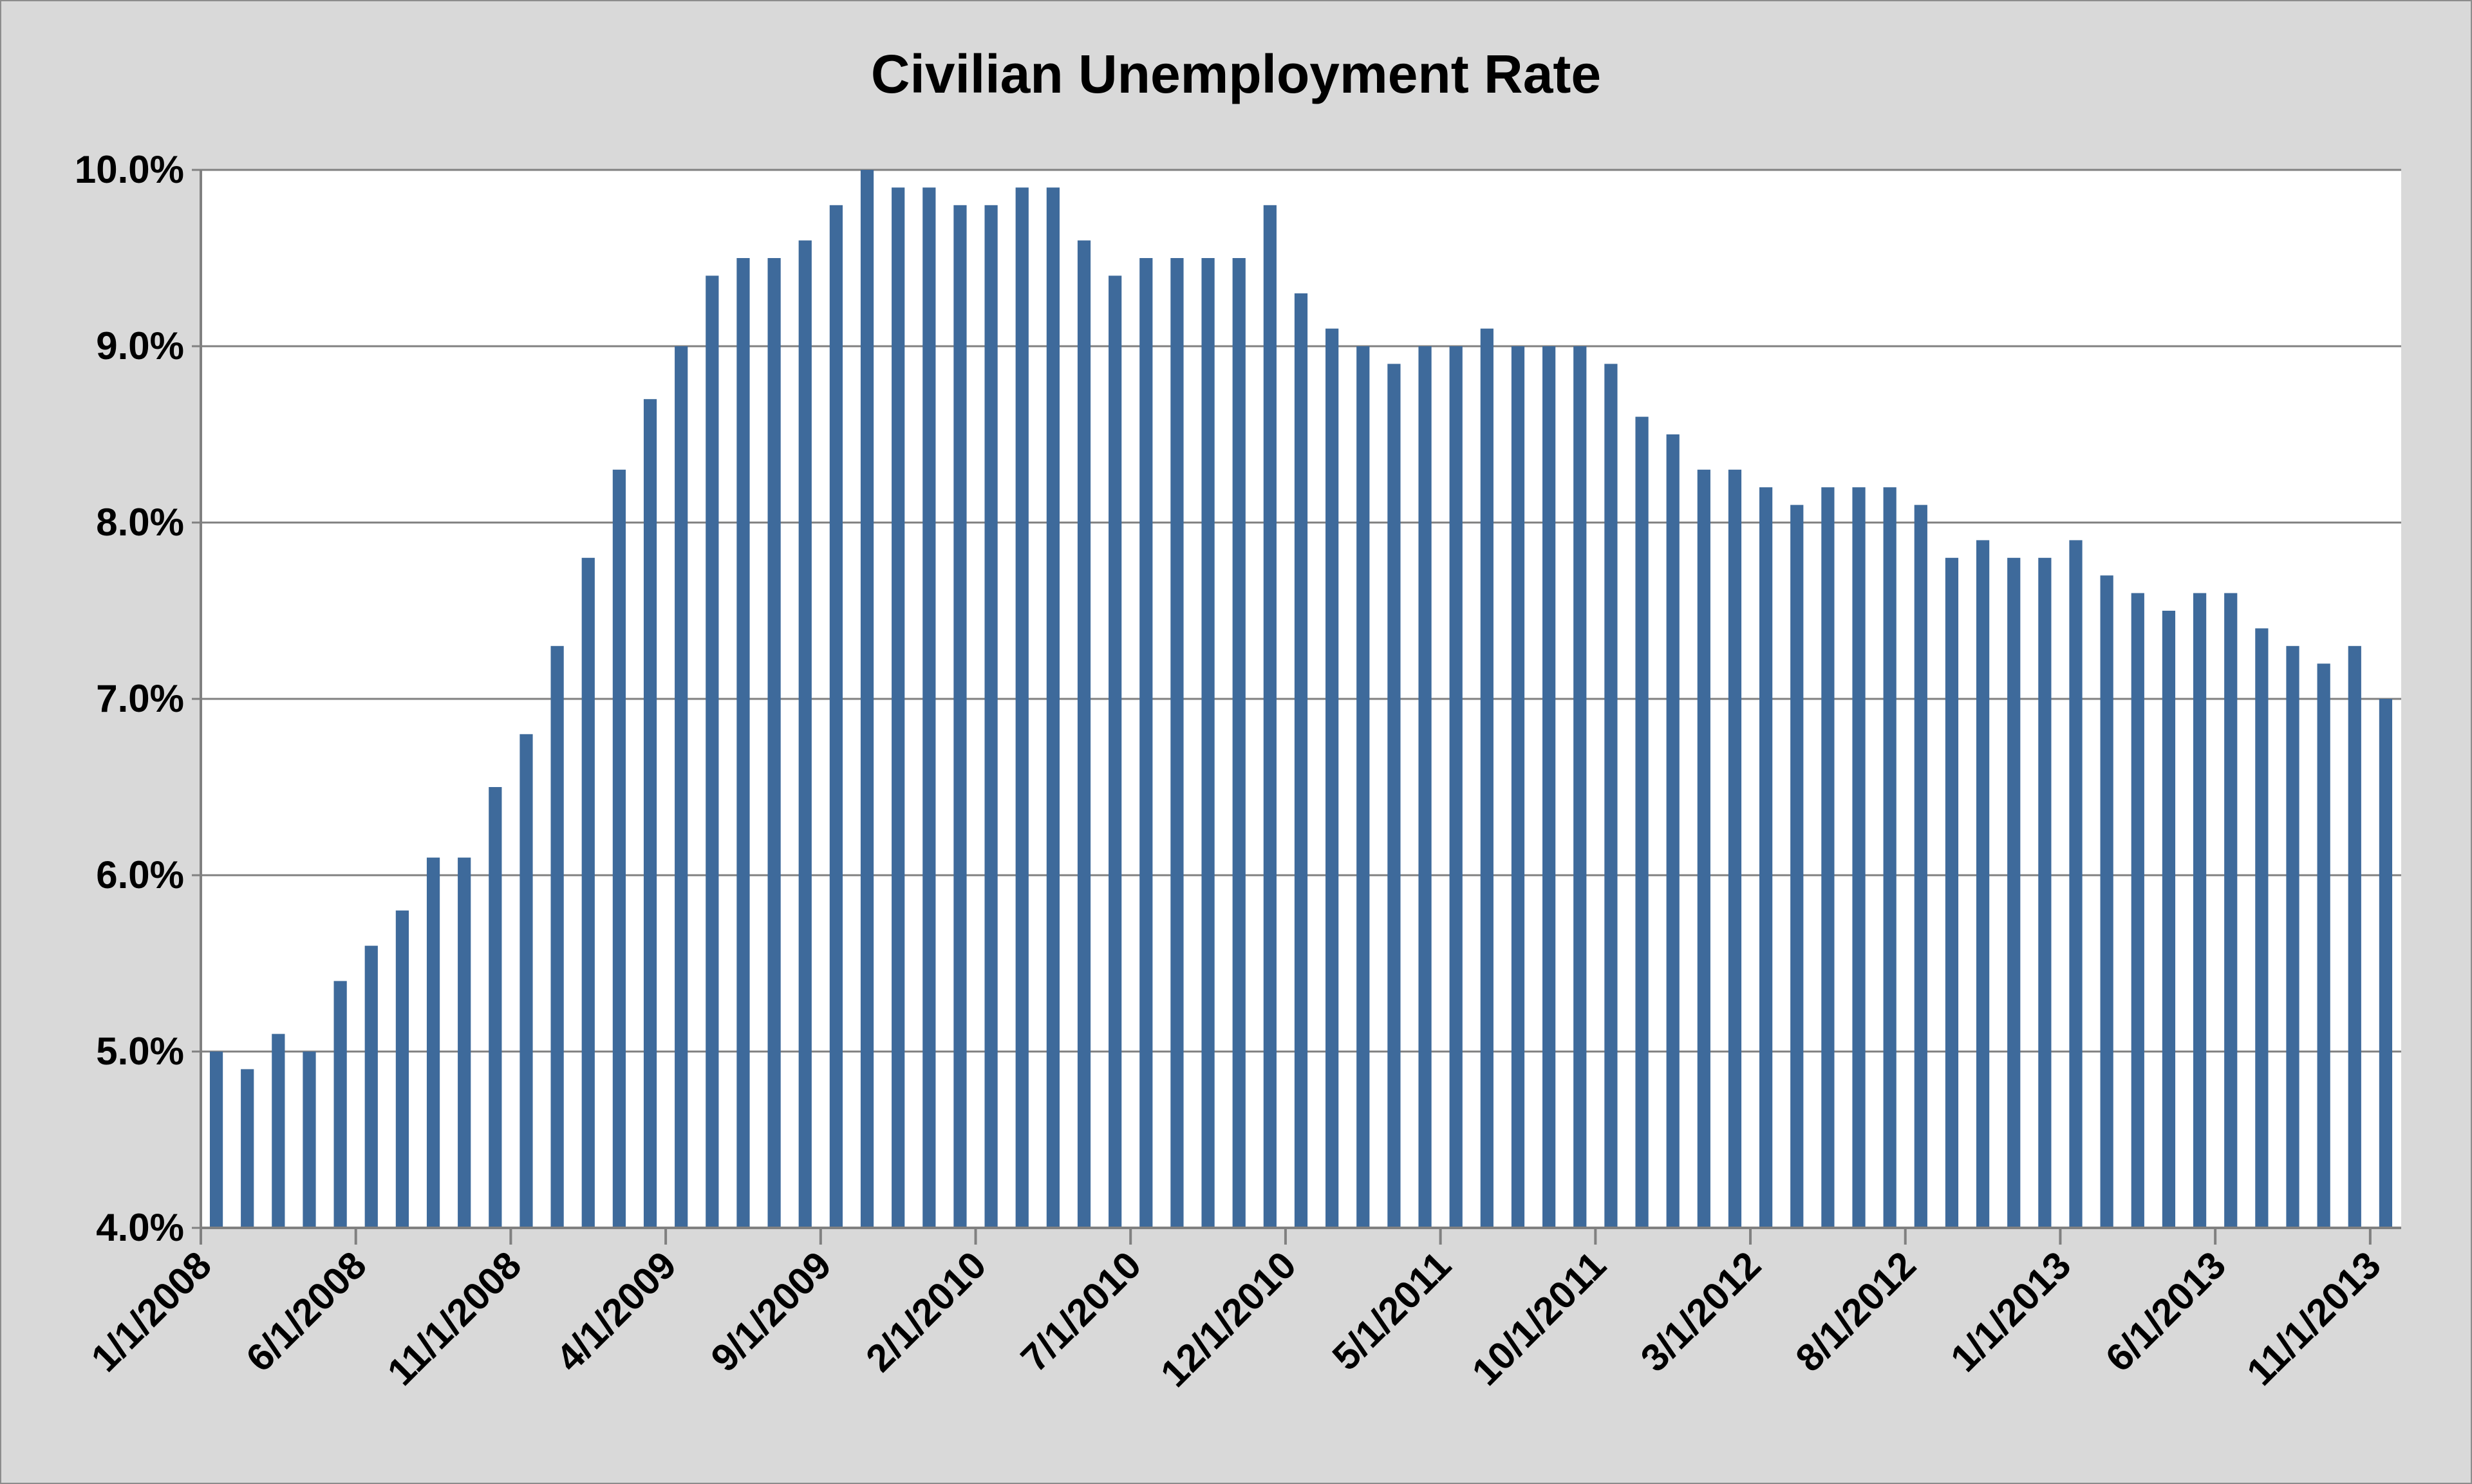  What do you see at coordinates (588, 892) in the screenshot?
I see `bar-1-1-2009` at bounding box center [588, 892].